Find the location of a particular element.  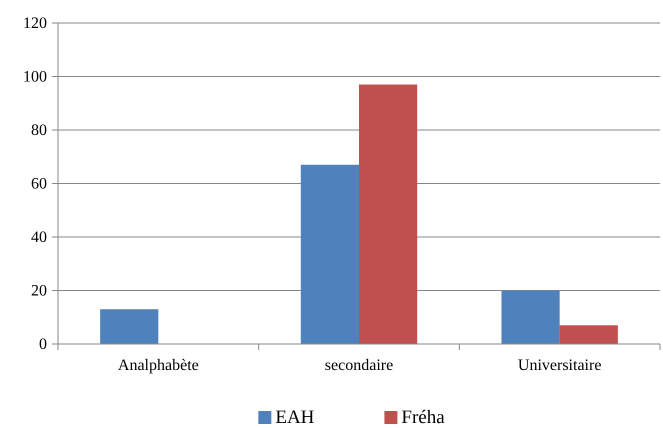

x-tick-label: secondaire is located at coordinates (359, 365).